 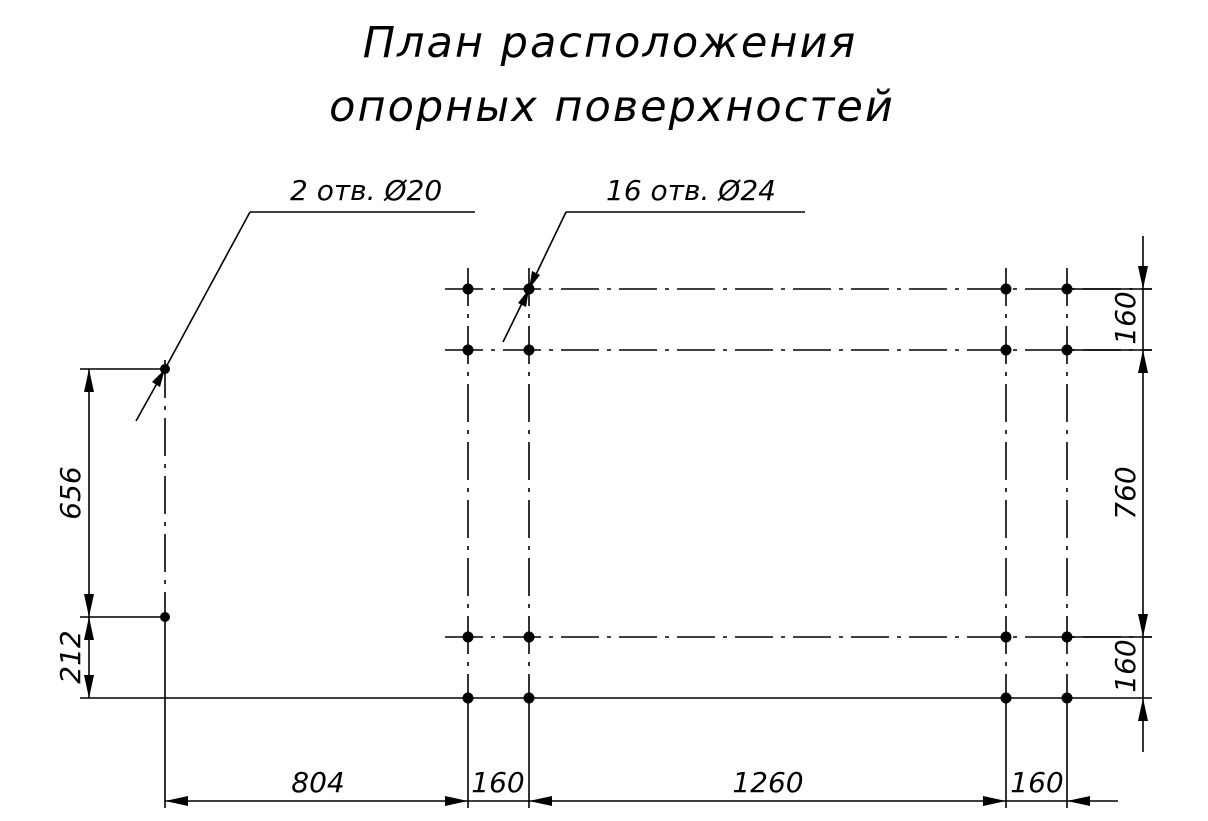 What do you see at coordinates (612, 107) in the screenshot?
I see `drawing-title-line-2: опорных поверхностей` at bounding box center [612, 107].